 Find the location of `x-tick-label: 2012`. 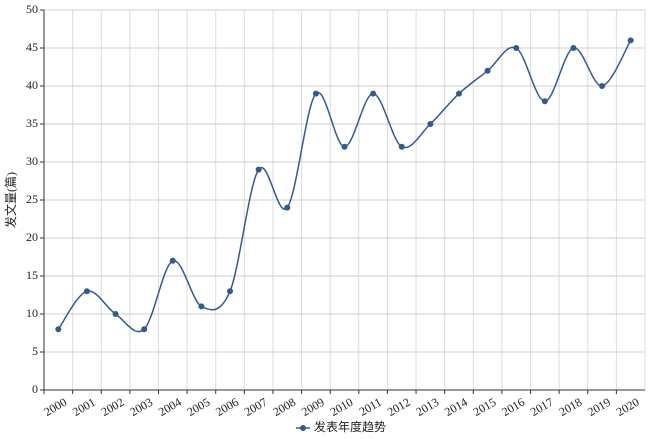

x-tick-label: 2012 is located at coordinates (399, 407).